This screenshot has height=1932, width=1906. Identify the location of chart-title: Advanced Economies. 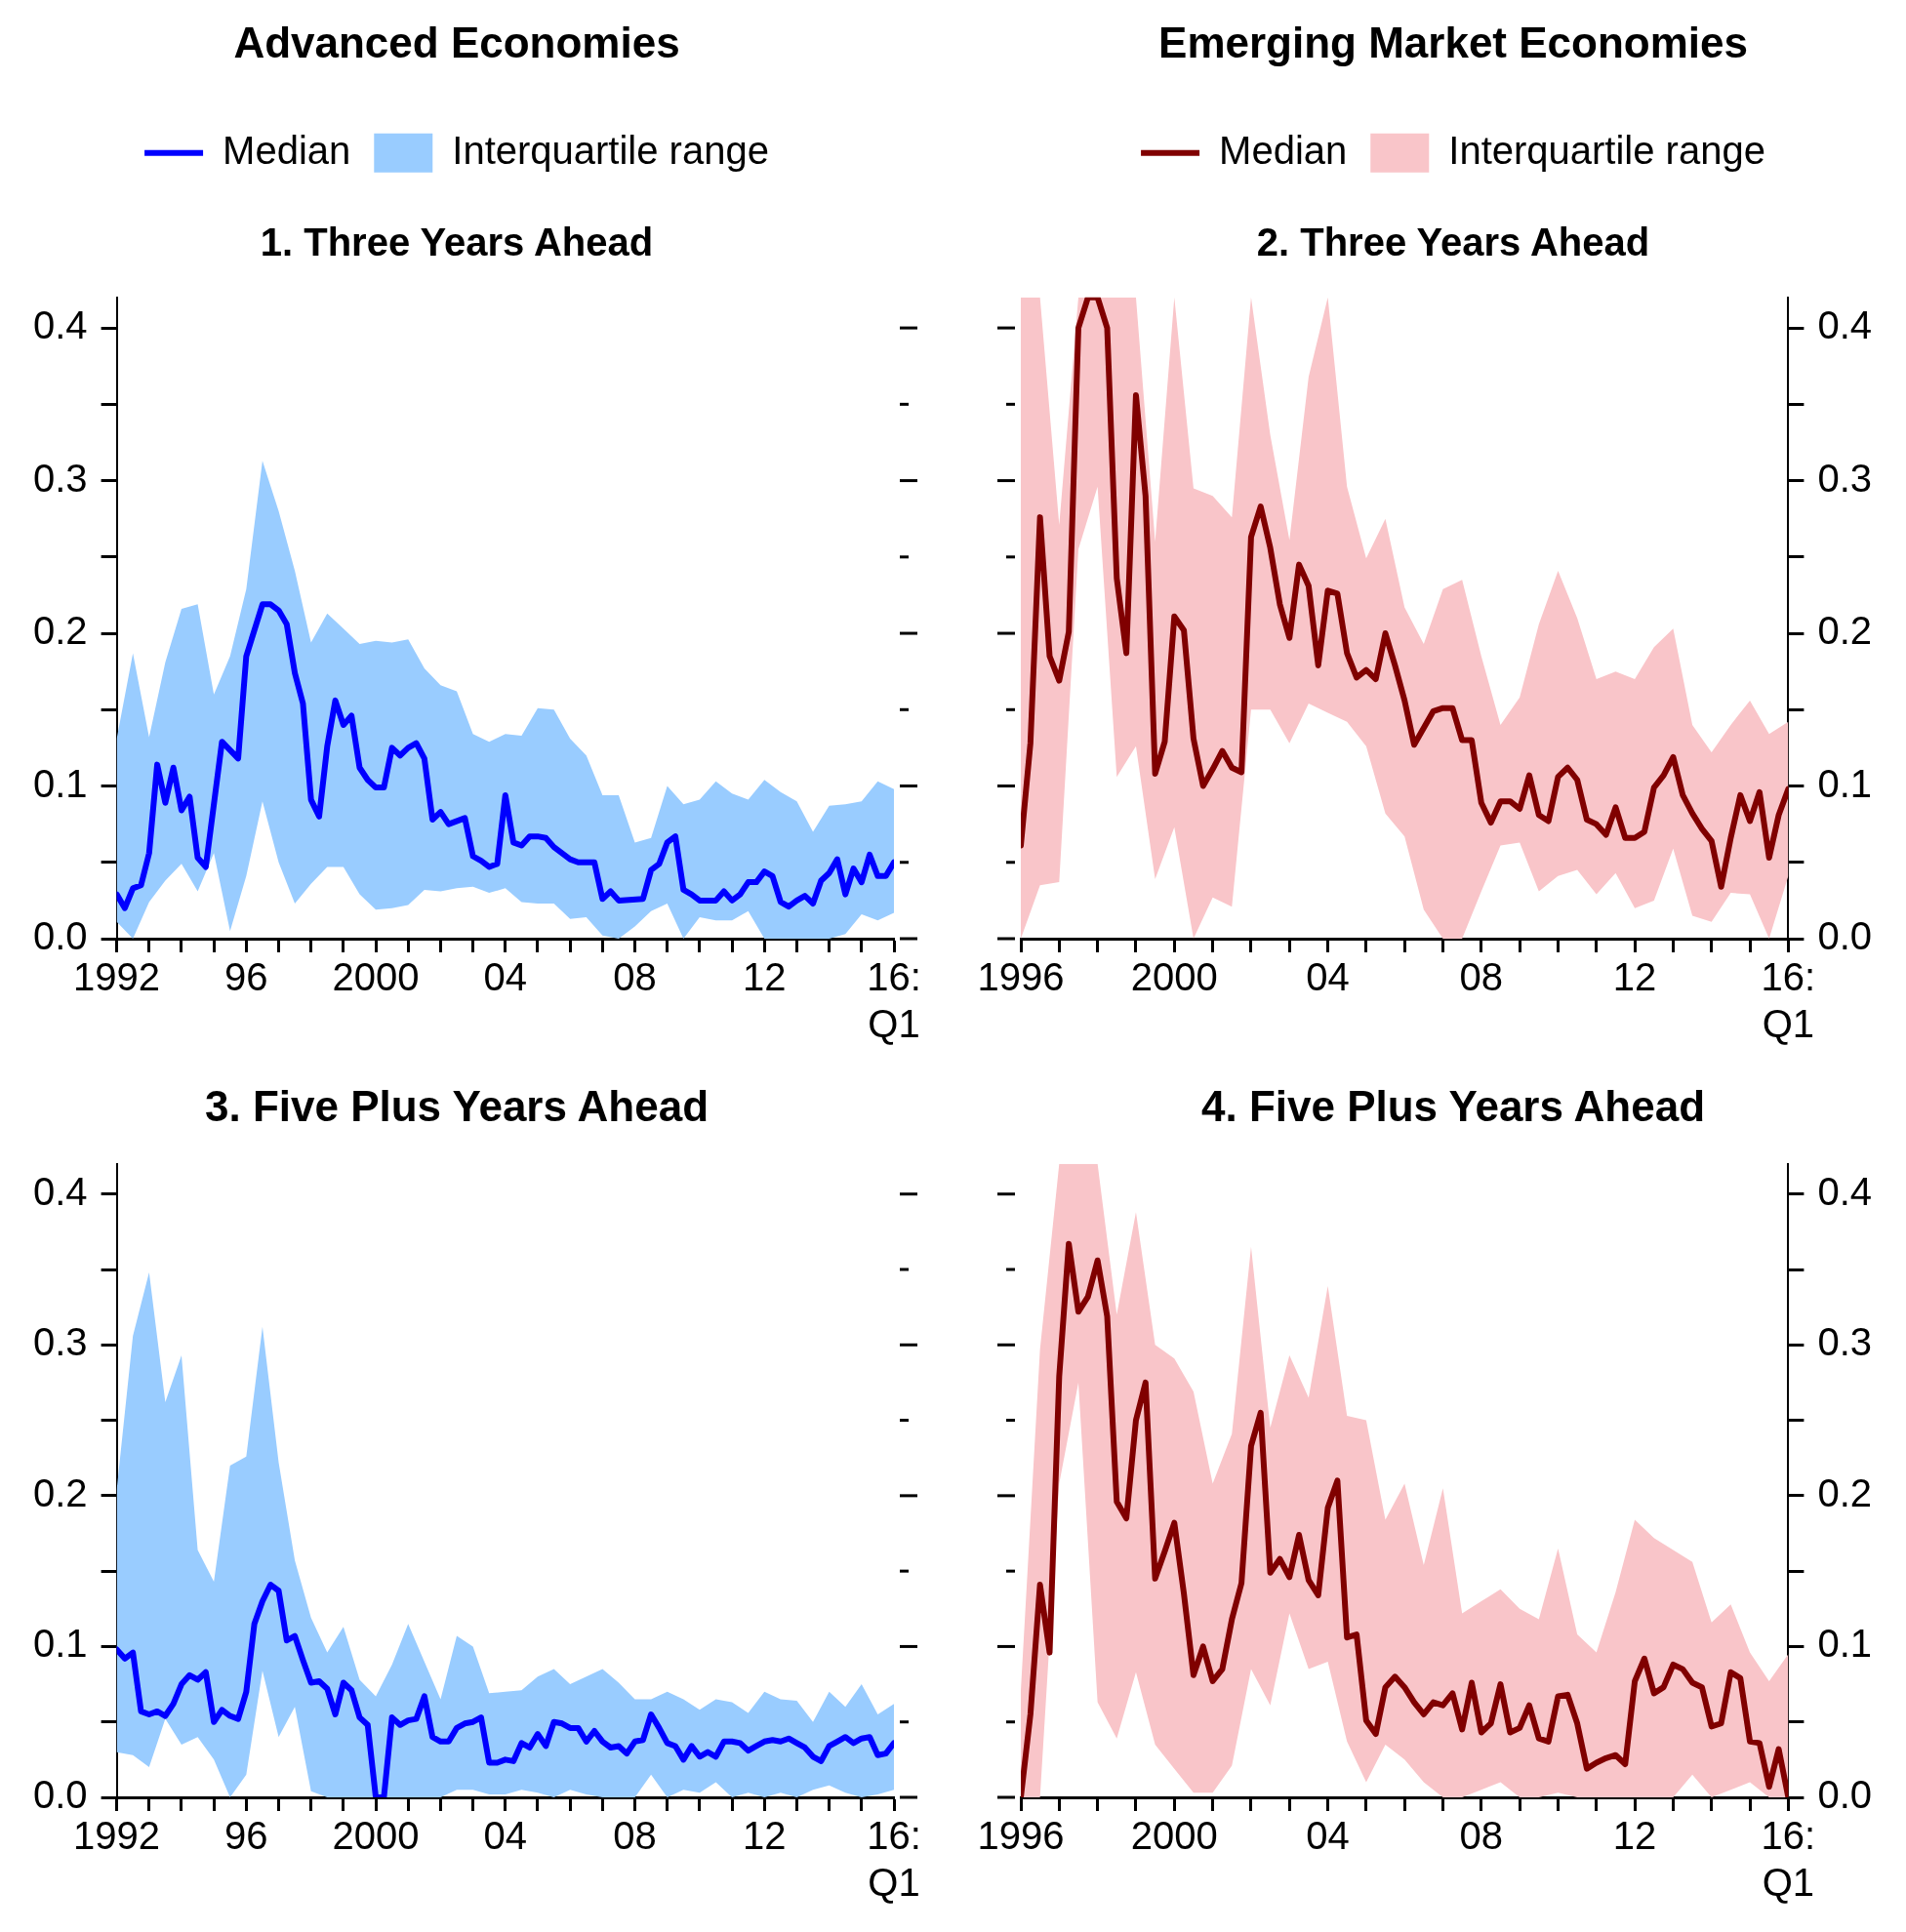
(456, 42).